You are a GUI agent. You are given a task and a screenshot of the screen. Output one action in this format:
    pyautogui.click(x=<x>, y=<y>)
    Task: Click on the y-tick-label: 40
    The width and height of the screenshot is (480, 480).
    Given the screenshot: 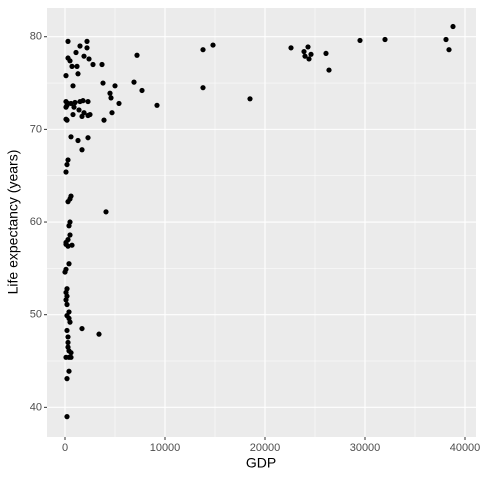 What is the action you would take?
    pyautogui.click(x=36, y=407)
    